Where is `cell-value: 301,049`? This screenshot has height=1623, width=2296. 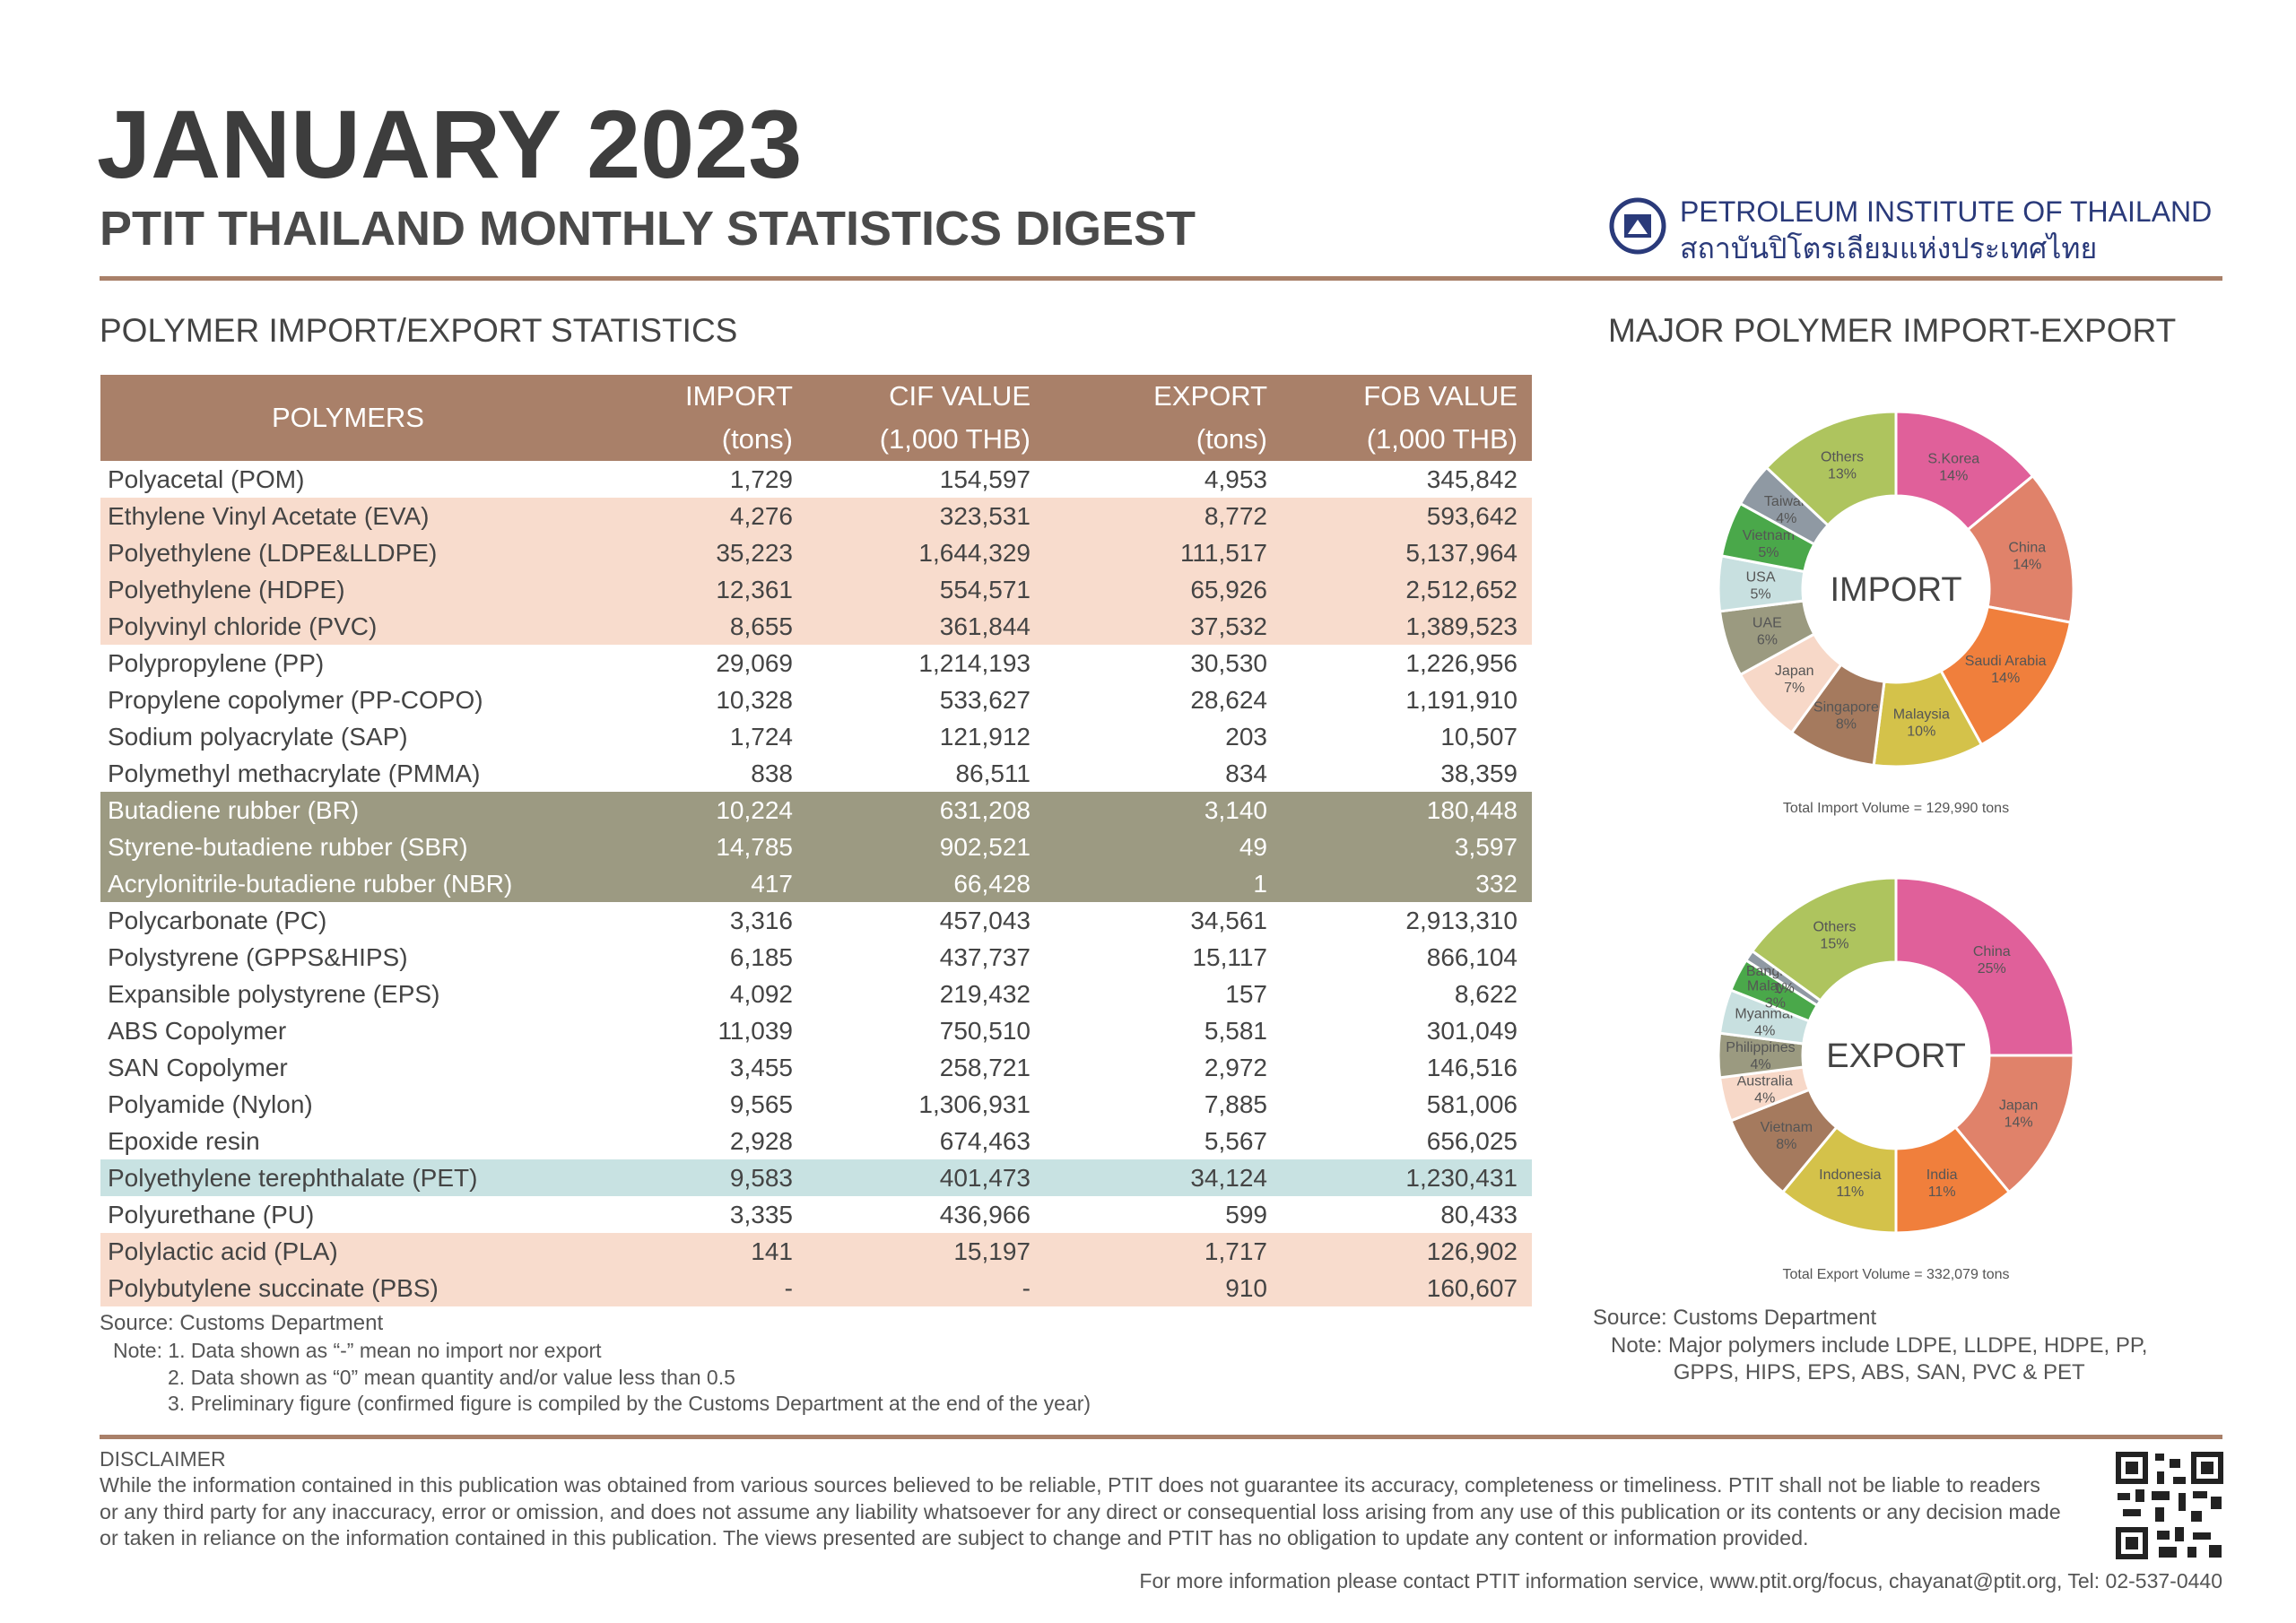 cell-value: 301,049 is located at coordinates (1472, 1030).